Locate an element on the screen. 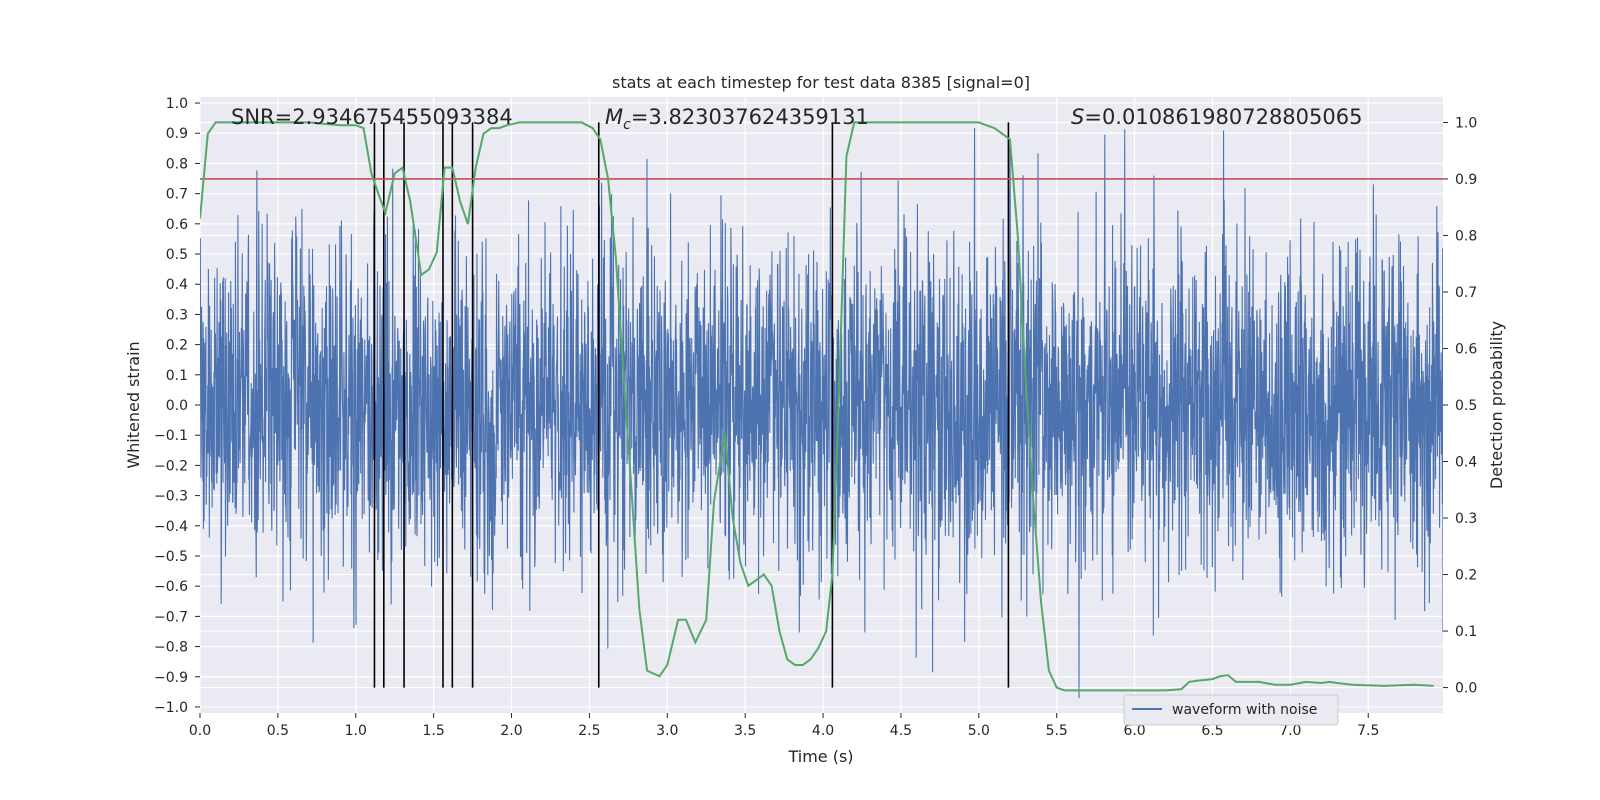 The height and width of the screenshot is (800, 1600). x-tick-label: 0.0 is located at coordinates (200, 731).